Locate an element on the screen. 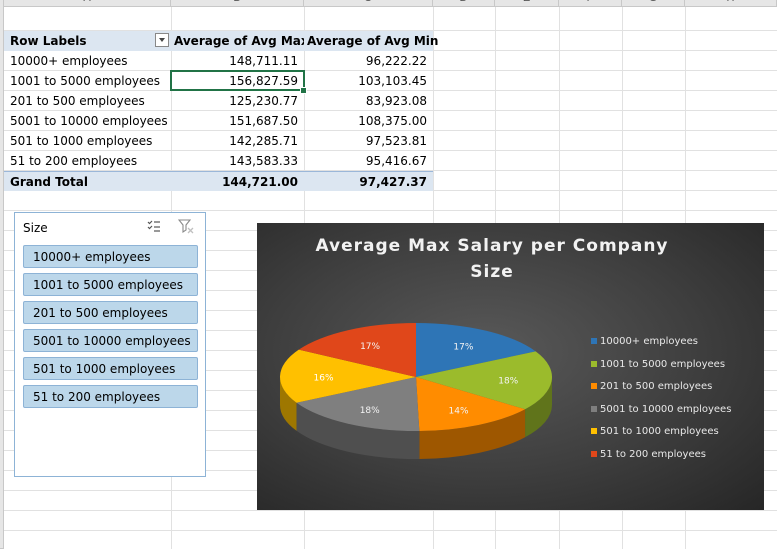  legend-item: 51 to 200 employees is located at coordinates (648, 456).